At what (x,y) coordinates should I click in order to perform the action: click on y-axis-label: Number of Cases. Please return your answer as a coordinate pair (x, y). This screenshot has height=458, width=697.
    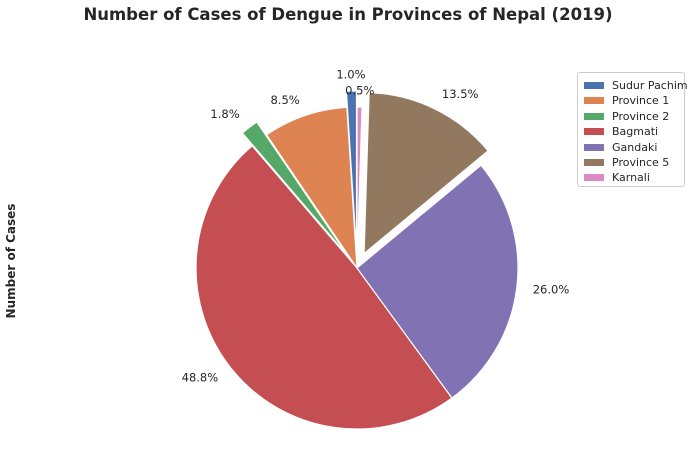
    Looking at the image, I should click on (11, 261).